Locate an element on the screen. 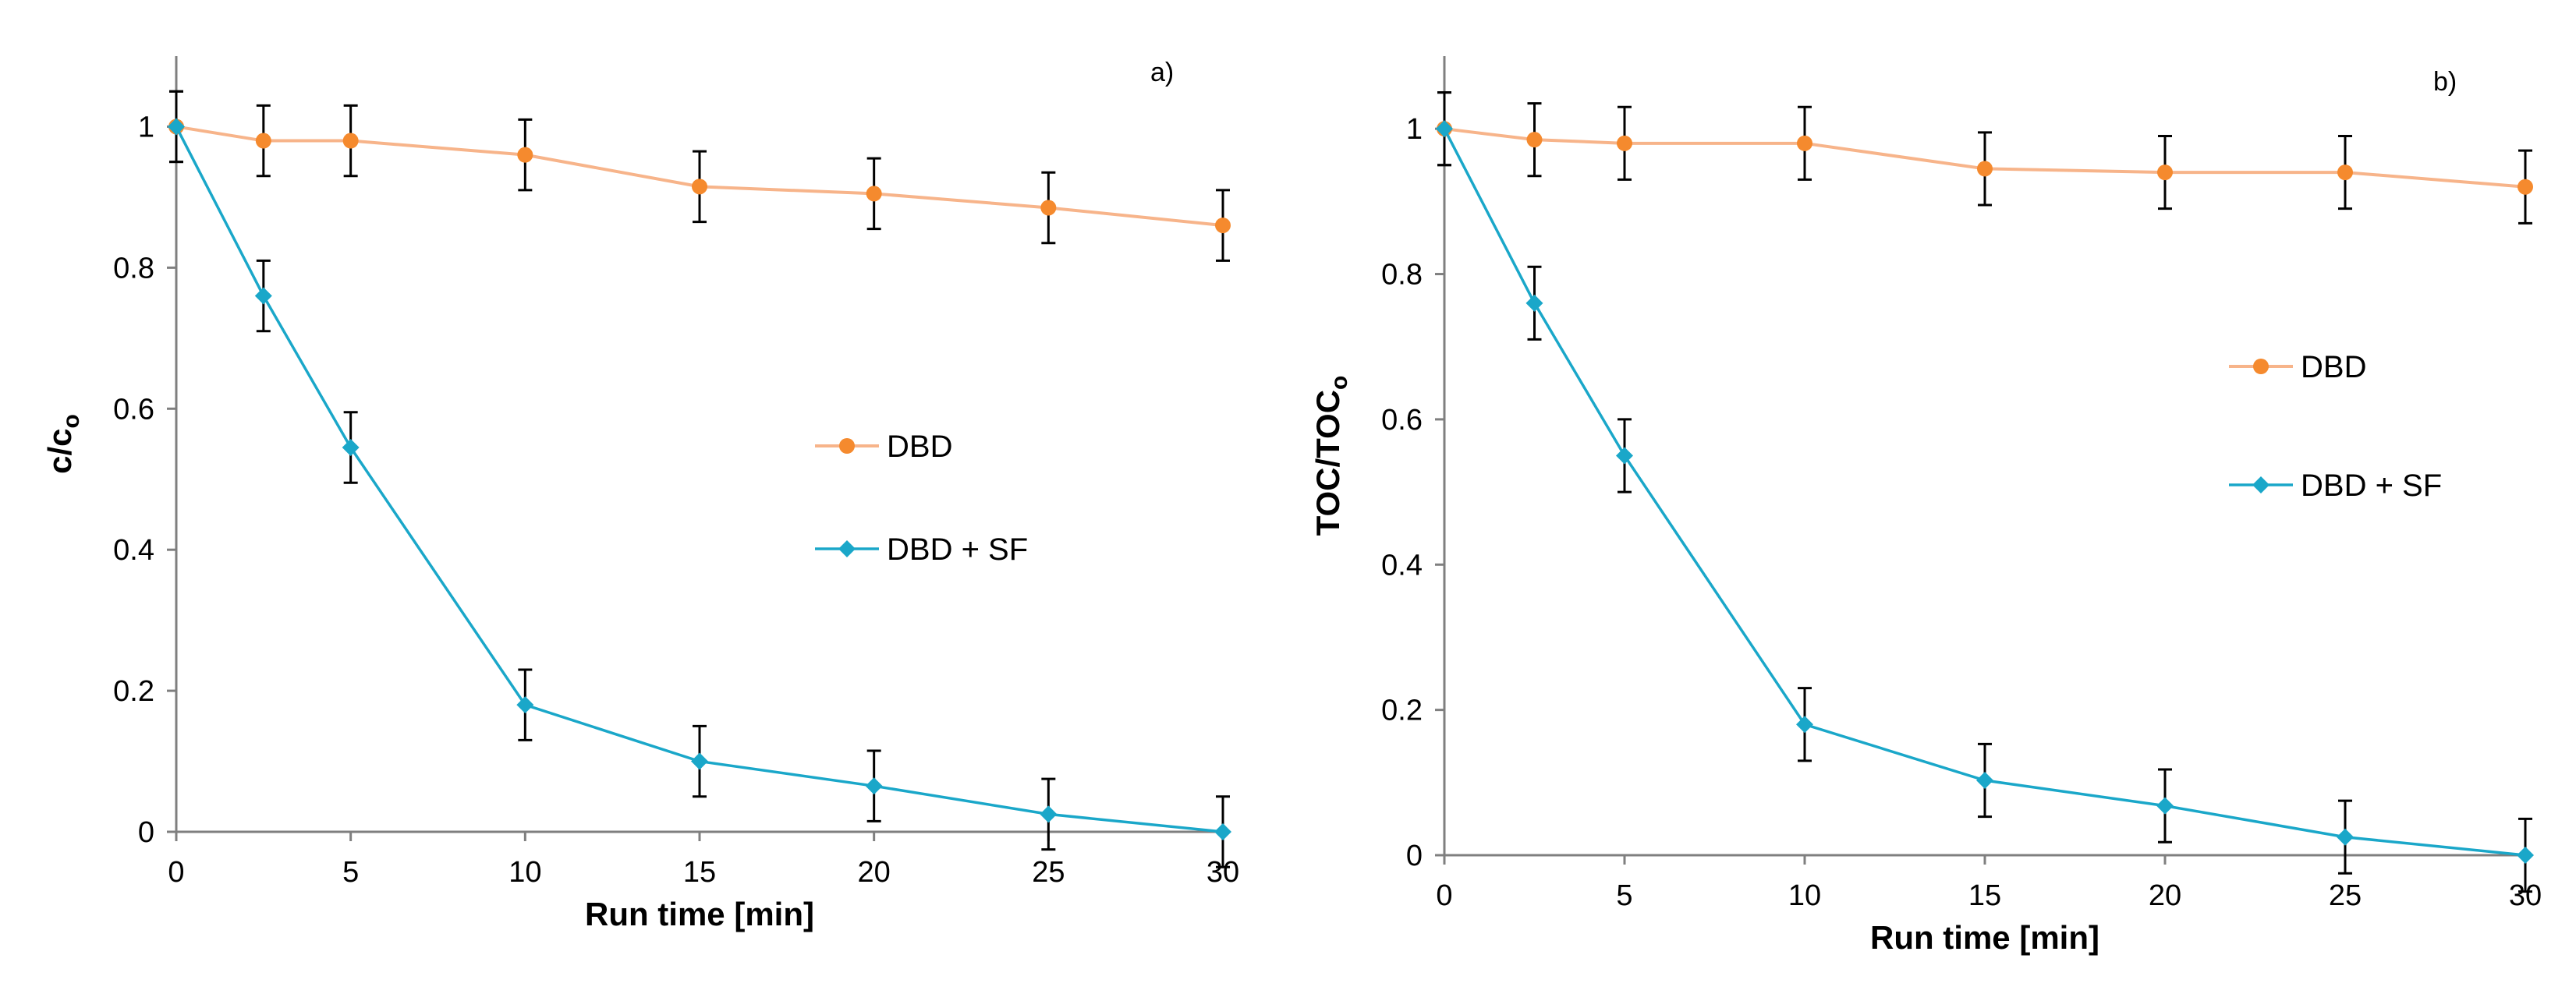 This screenshot has height=1008, width=2576. y-axis-title: c/co is located at coordinates (62, 444).